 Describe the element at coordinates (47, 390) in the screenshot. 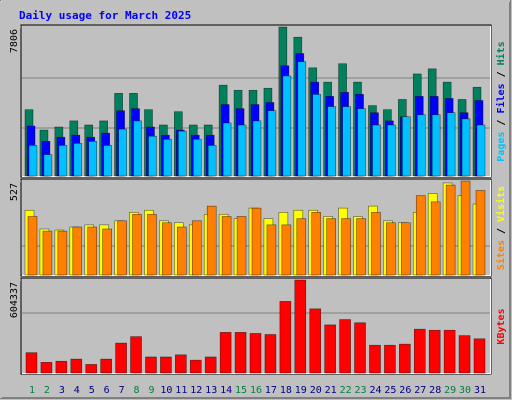

I see `x-tick-label: 2` at that location.